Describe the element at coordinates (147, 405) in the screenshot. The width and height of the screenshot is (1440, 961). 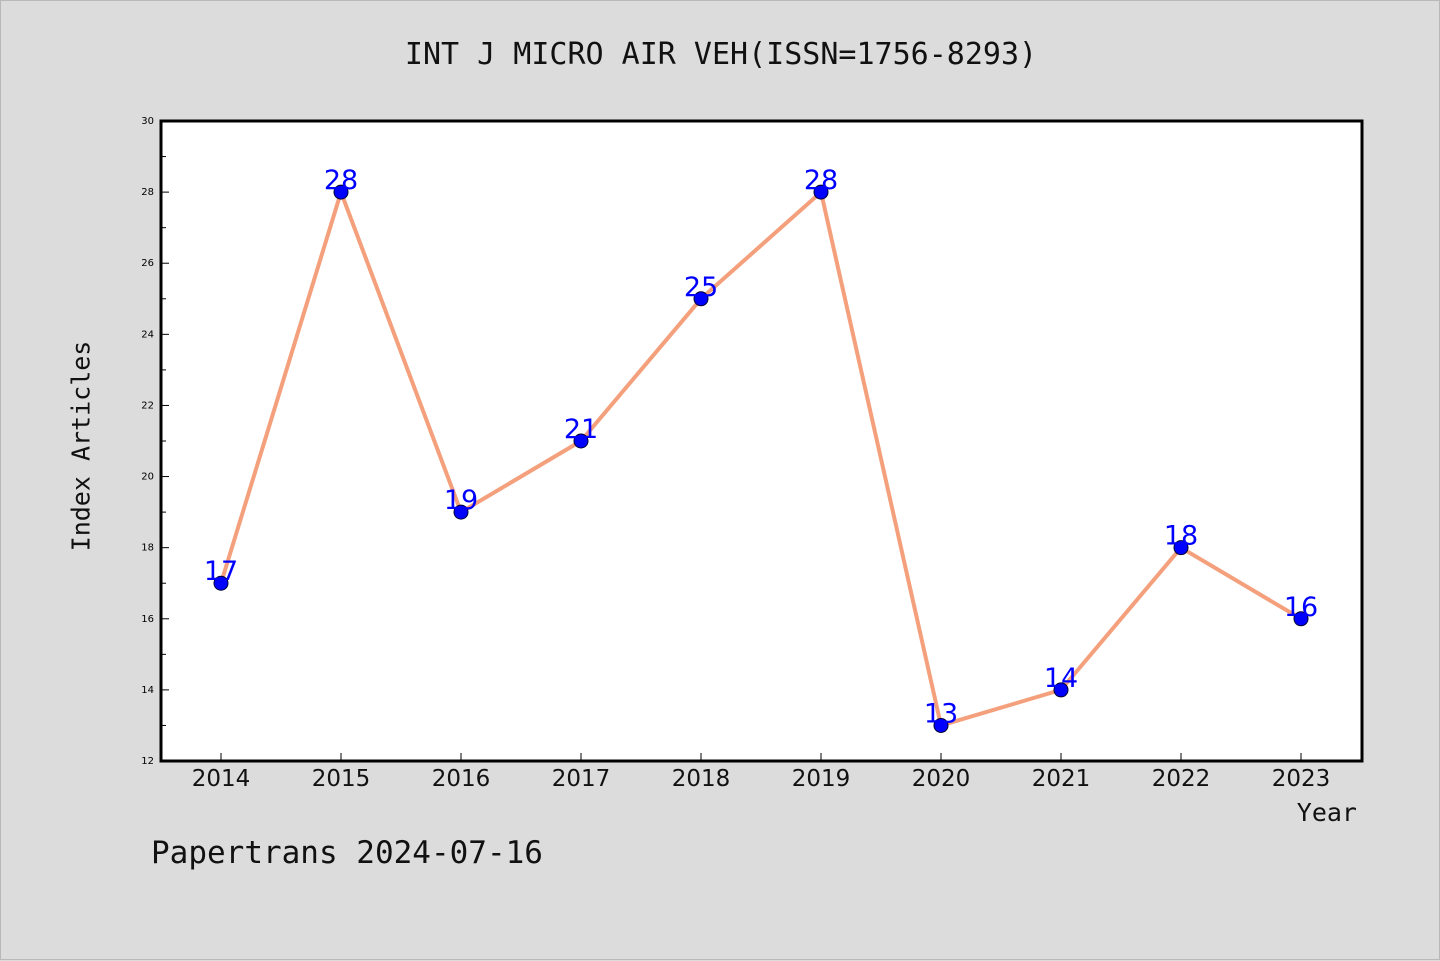
I see `y-tick-label: 22` at that location.